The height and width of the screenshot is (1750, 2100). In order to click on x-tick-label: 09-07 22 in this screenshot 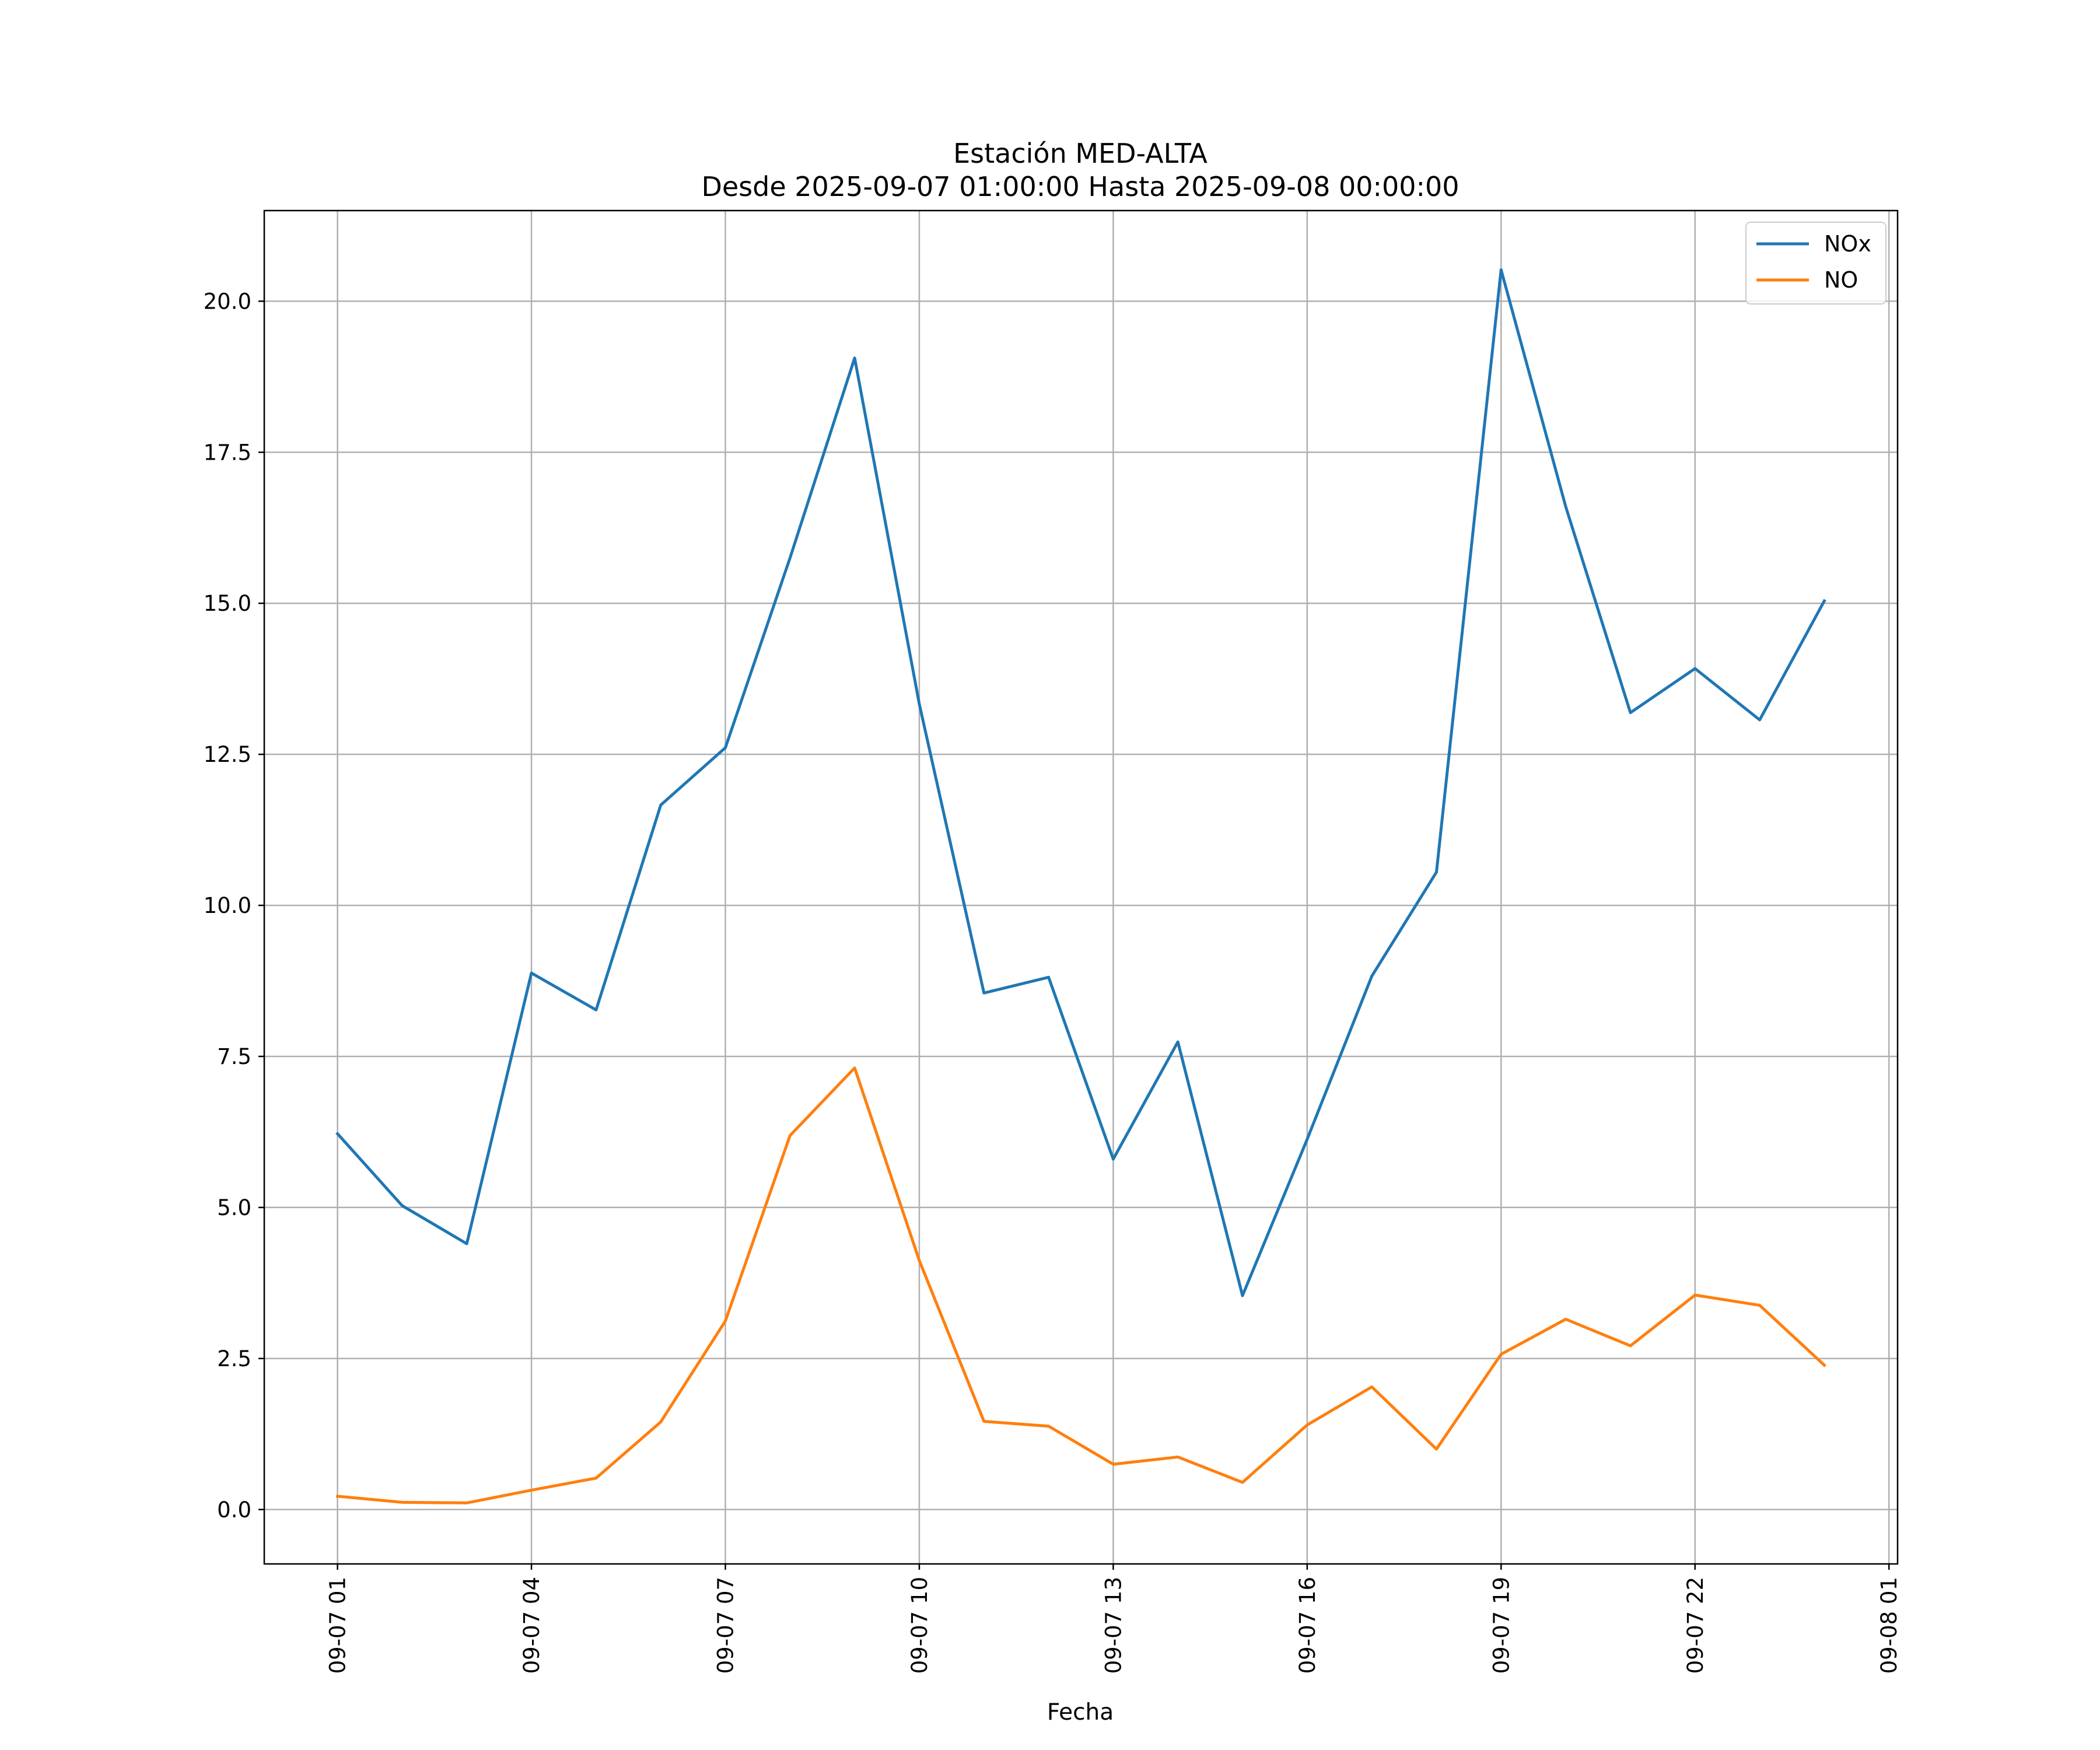, I will do `click(1695, 1625)`.